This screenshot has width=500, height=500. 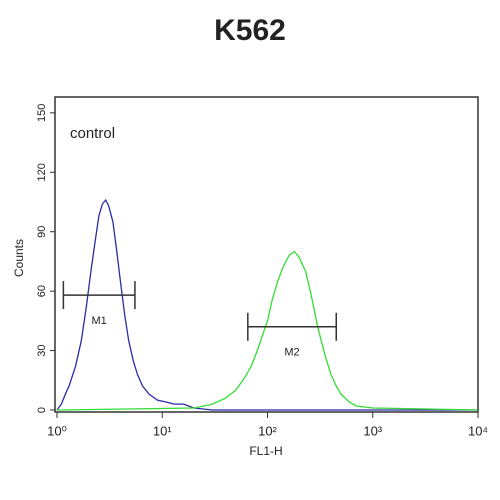 What do you see at coordinates (265, 451) in the screenshot?
I see `x-axis-label: FL1-H` at bounding box center [265, 451].